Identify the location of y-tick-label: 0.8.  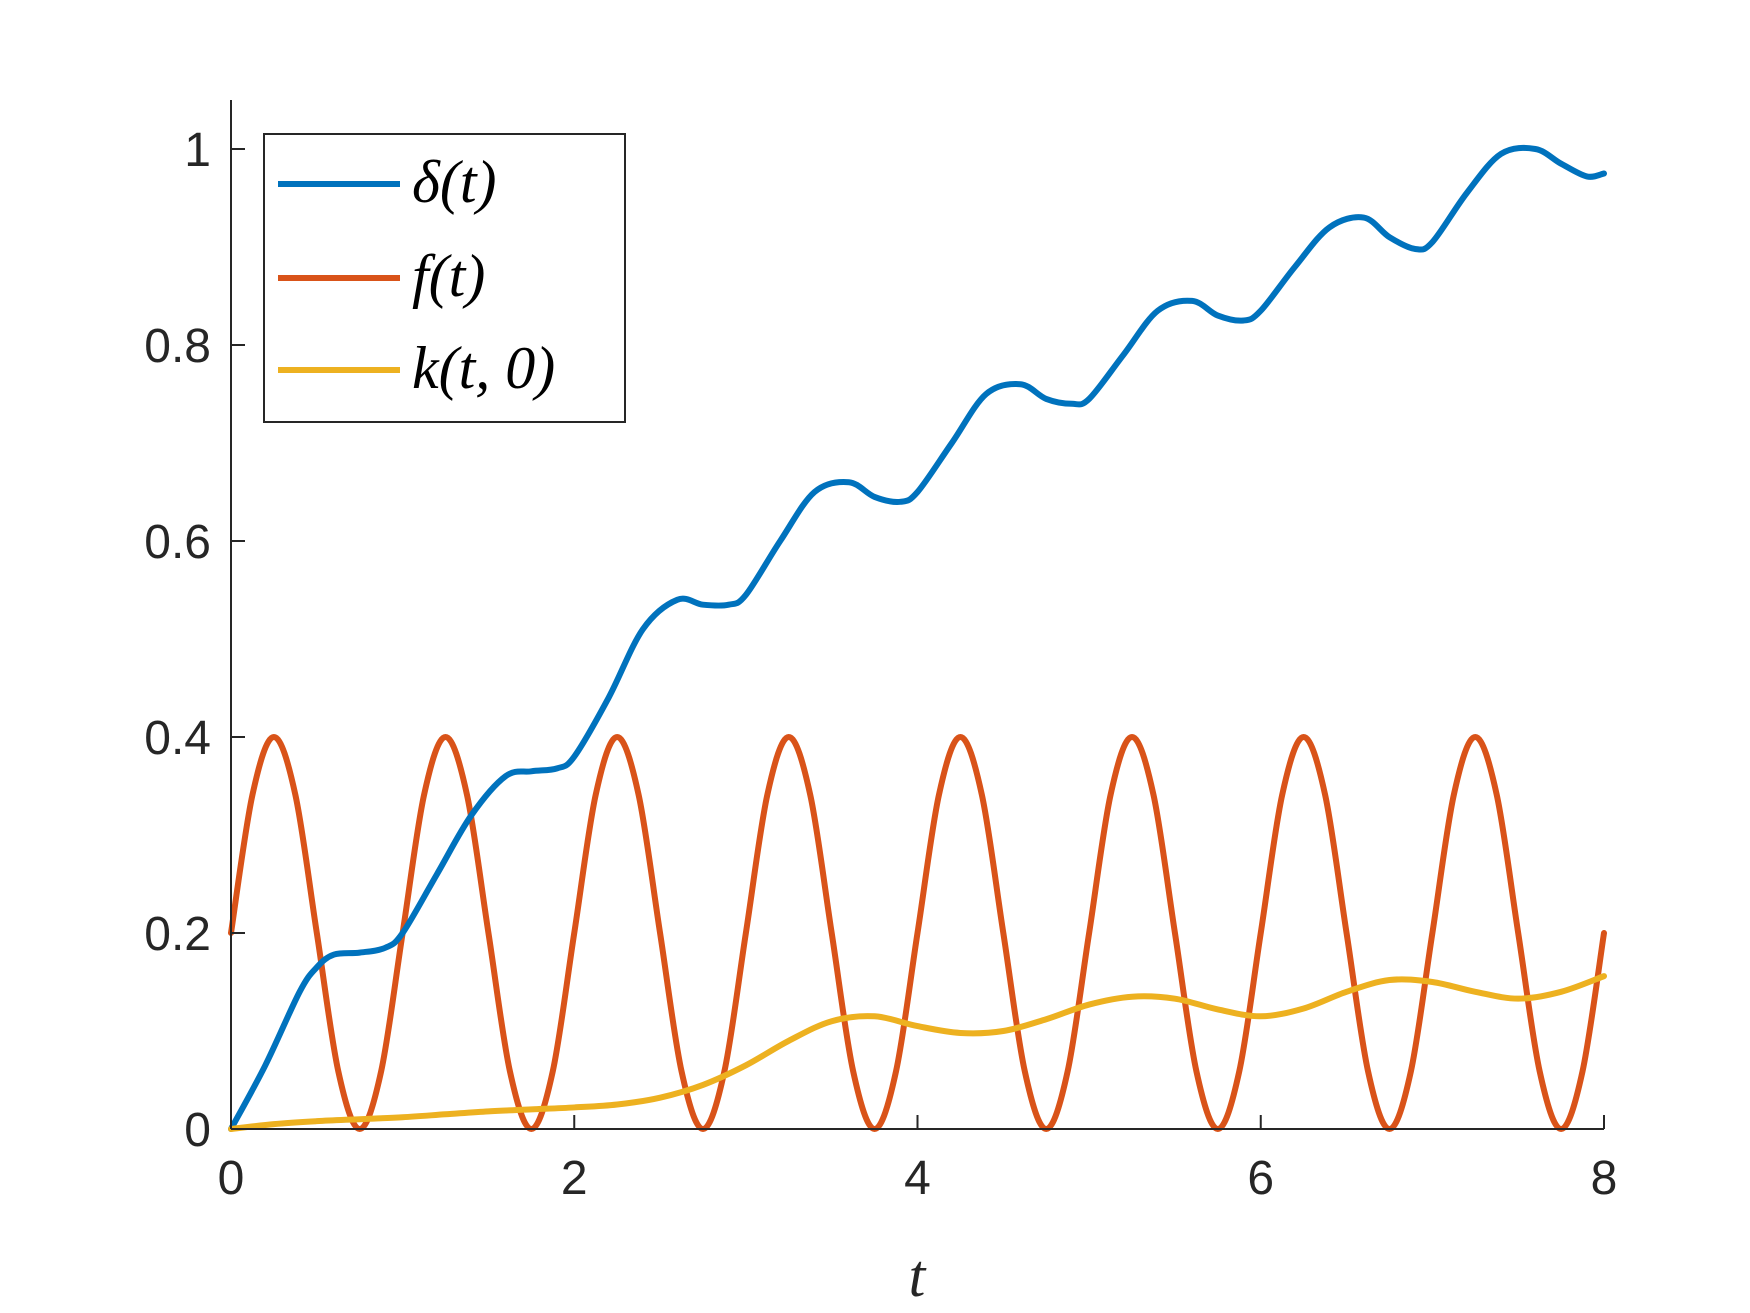
(177, 346).